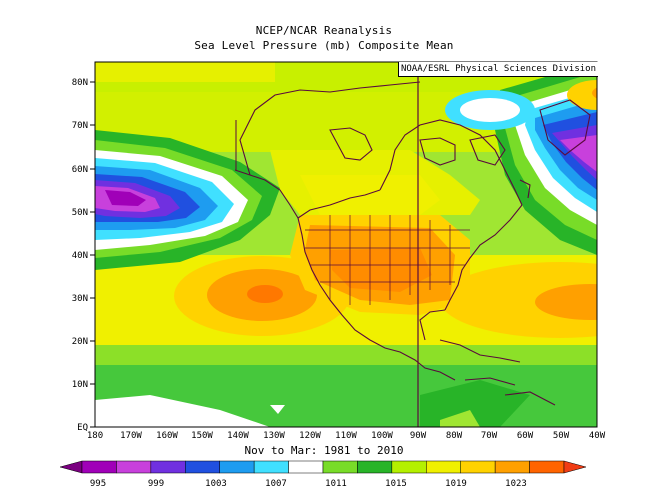 The height and width of the screenshot is (502, 648). Describe the element at coordinates (597, 436) in the screenshot. I see `lon-label: 40W` at that location.